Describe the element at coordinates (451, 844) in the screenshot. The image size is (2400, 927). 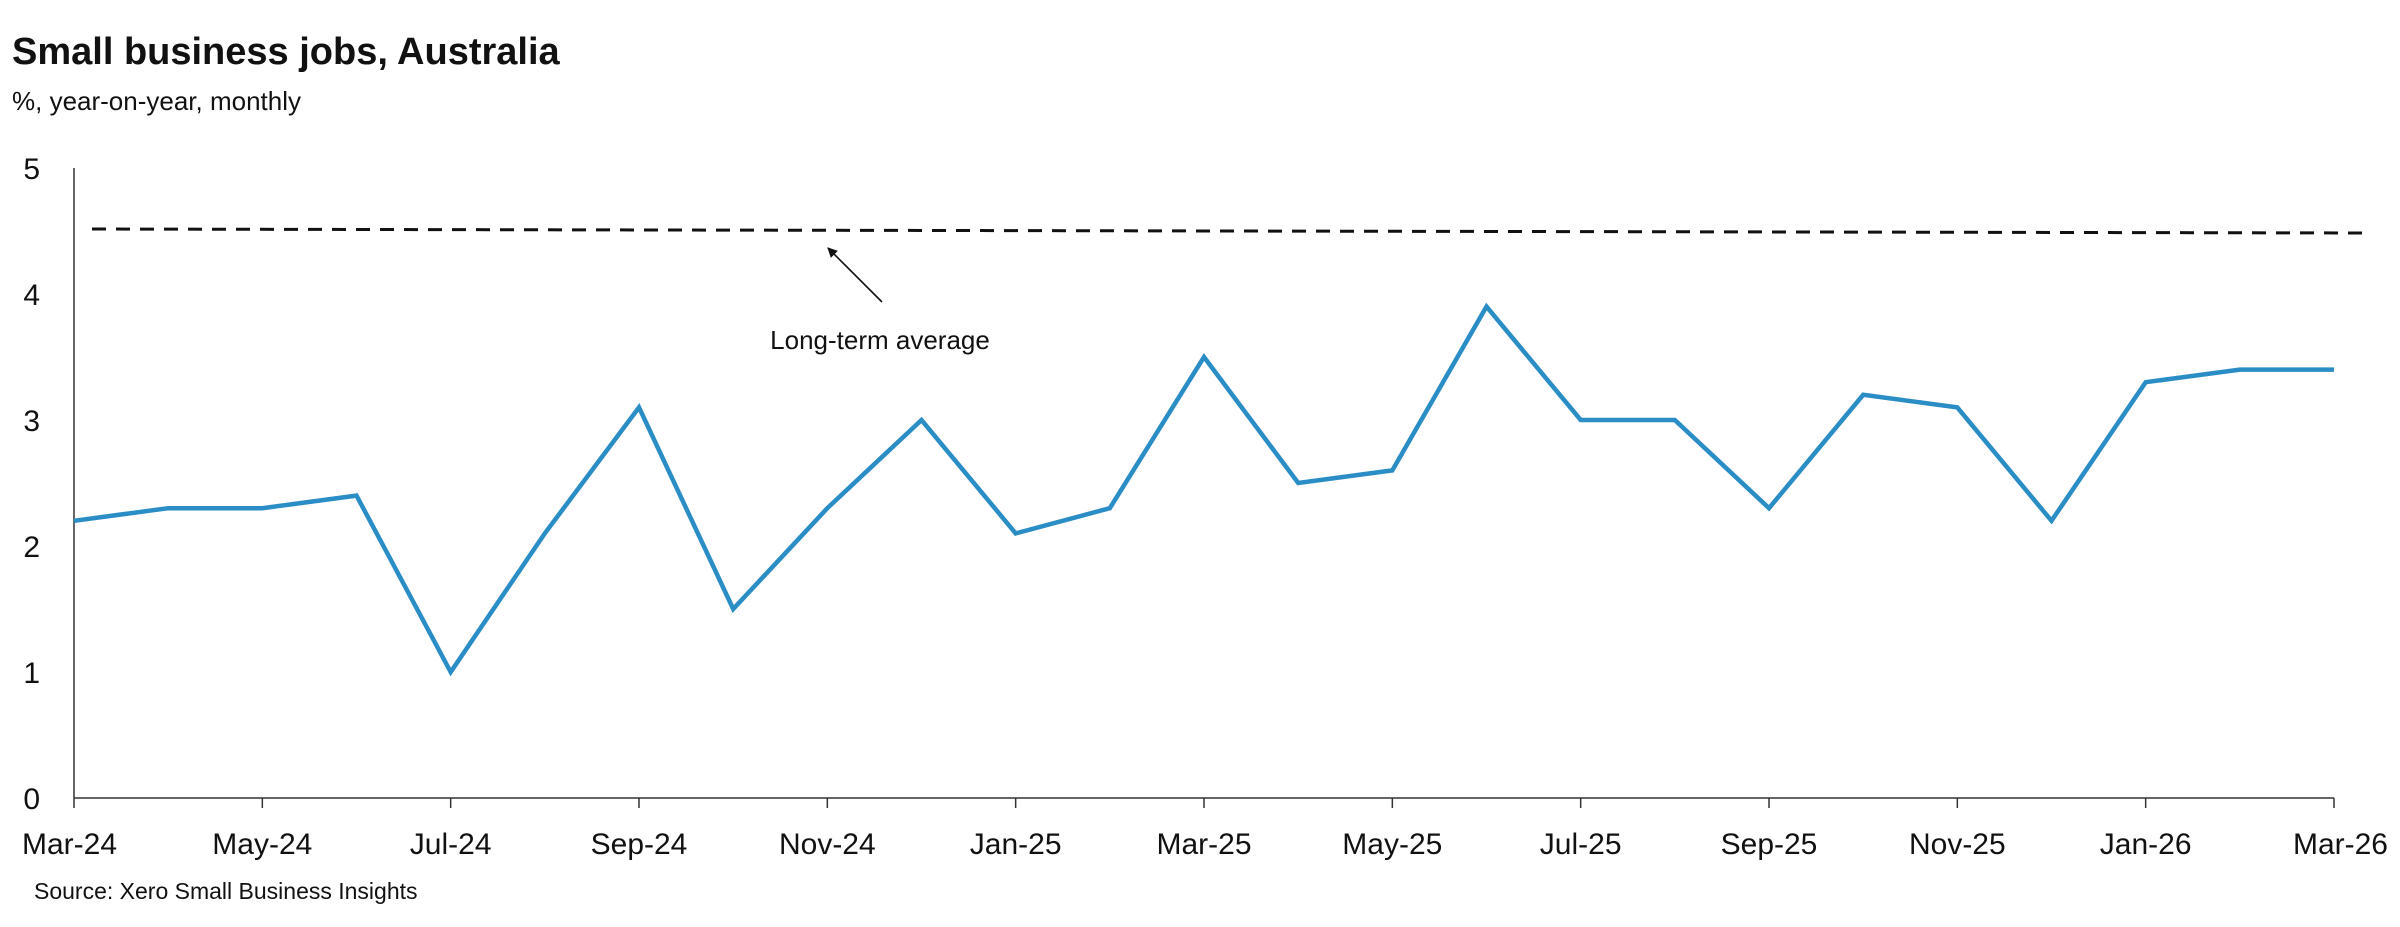
I see `x-tick-label: Jul-24` at that location.